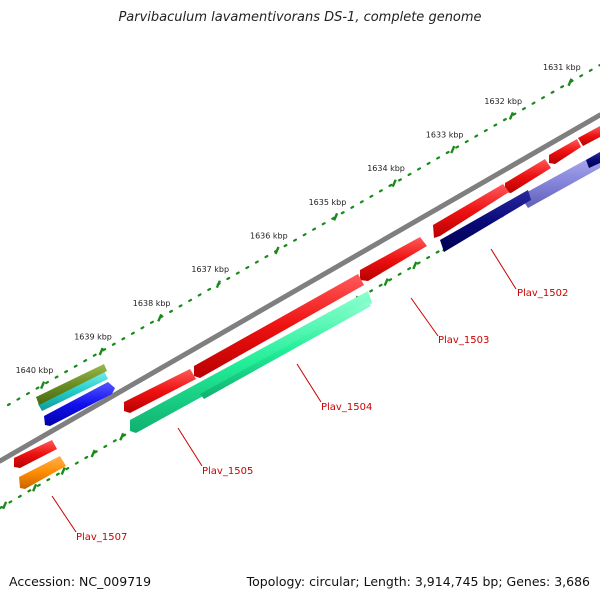 The width and height of the screenshot is (600, 600). I want to click on label-plav-1507: Plav_1507, so click(101, 537).